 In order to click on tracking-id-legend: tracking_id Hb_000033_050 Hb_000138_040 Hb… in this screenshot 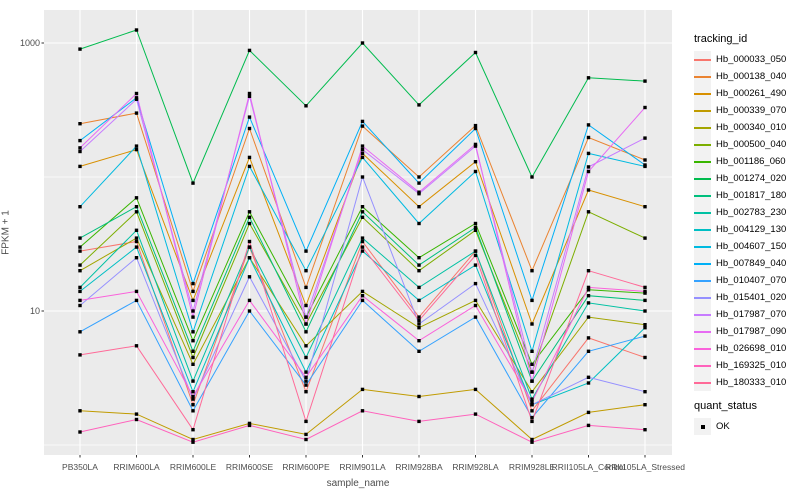, I will do `click(744, 212)`.